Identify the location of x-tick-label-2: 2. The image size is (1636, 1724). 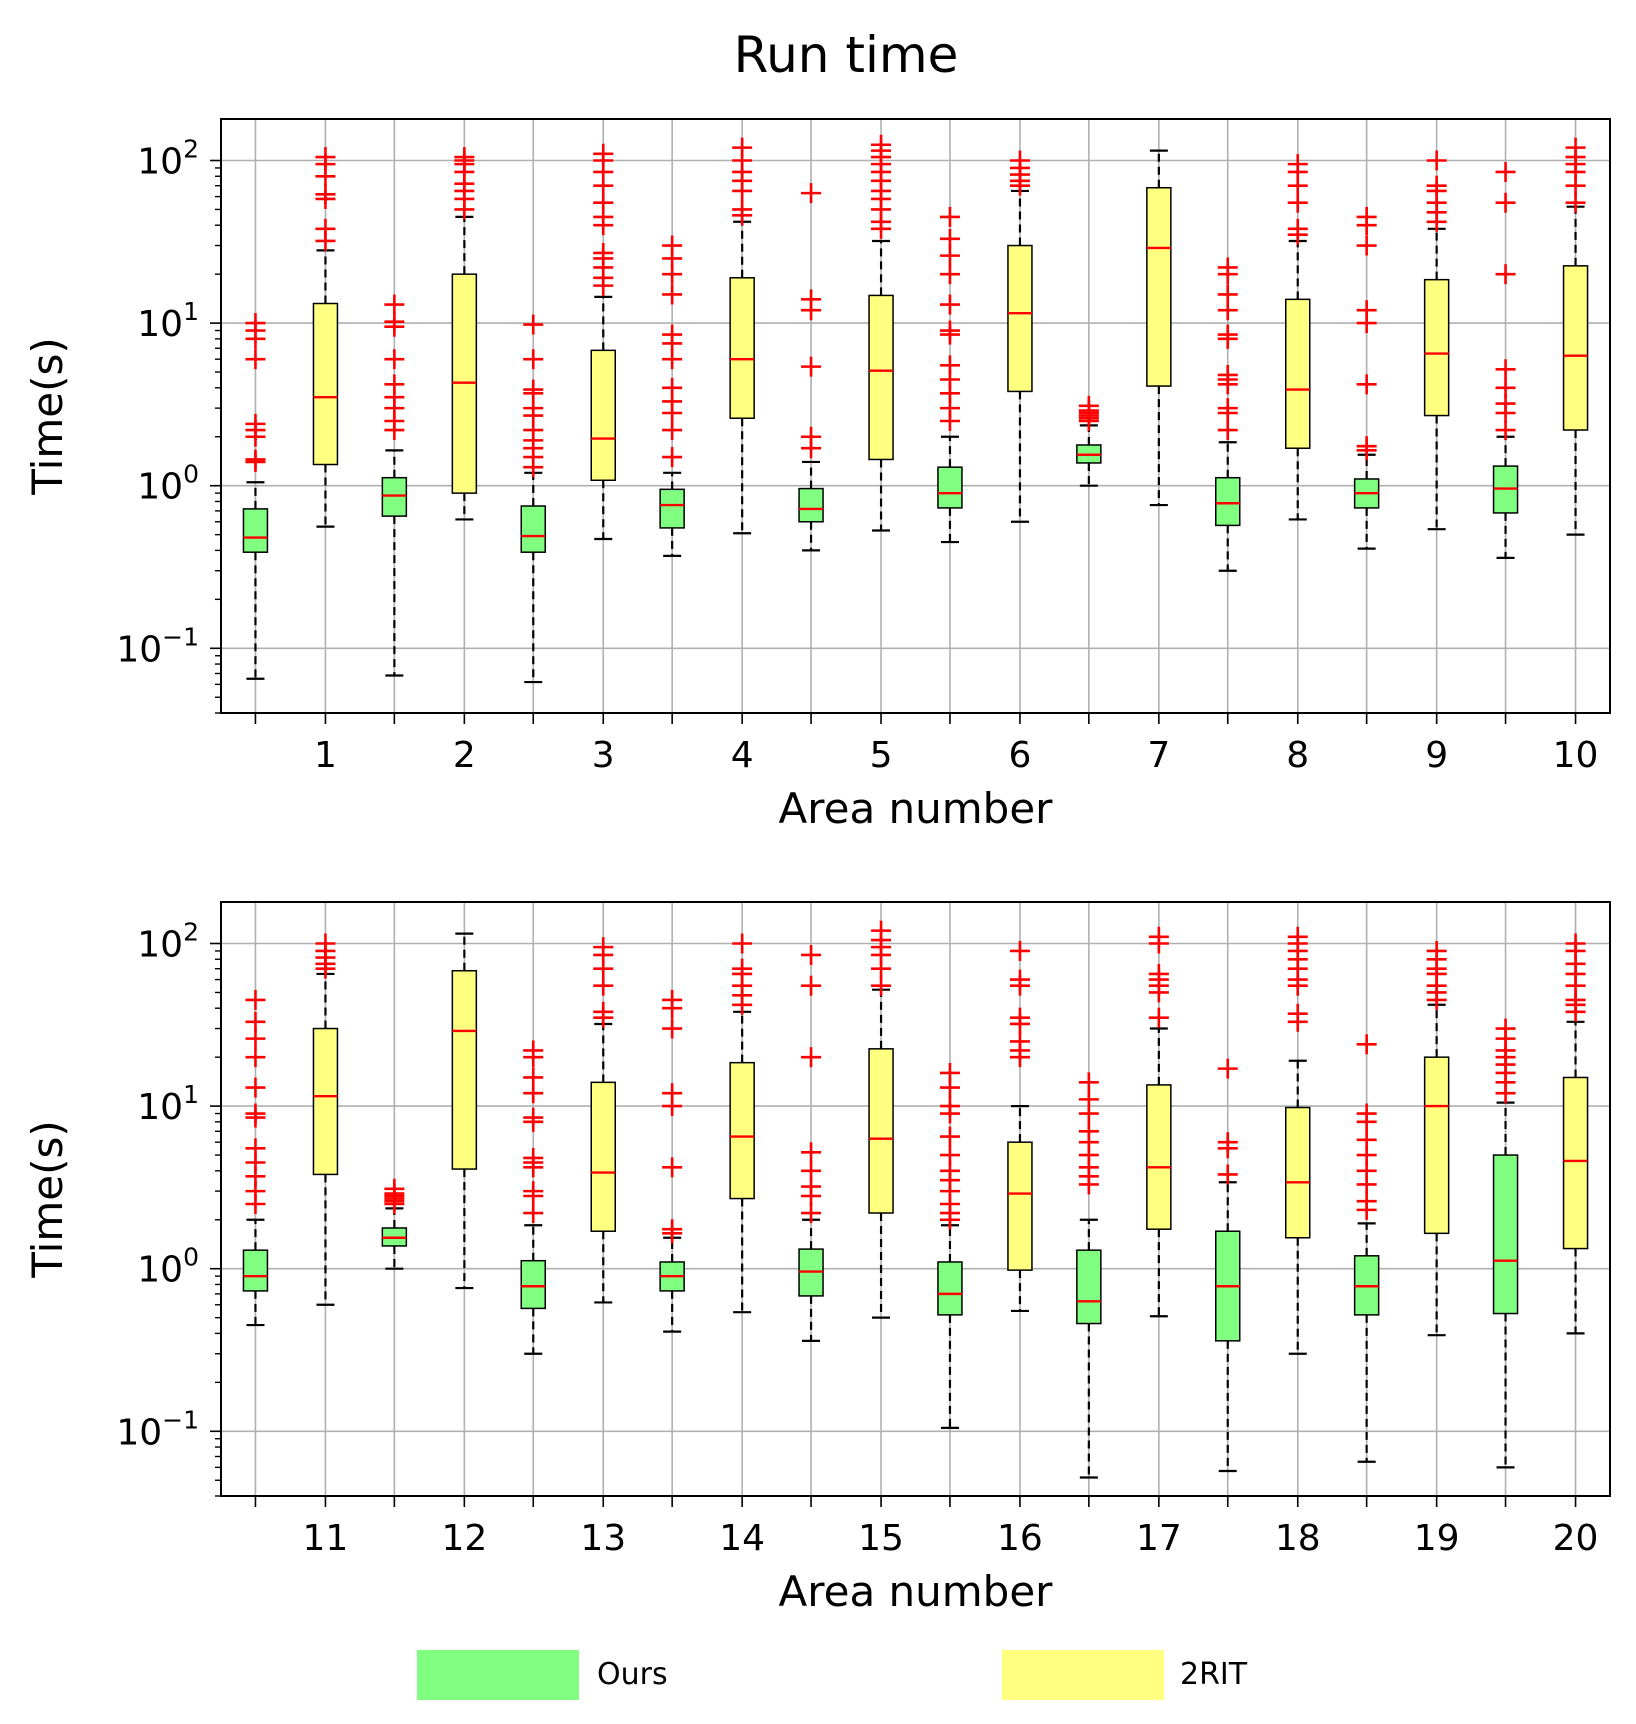
(464, 755).